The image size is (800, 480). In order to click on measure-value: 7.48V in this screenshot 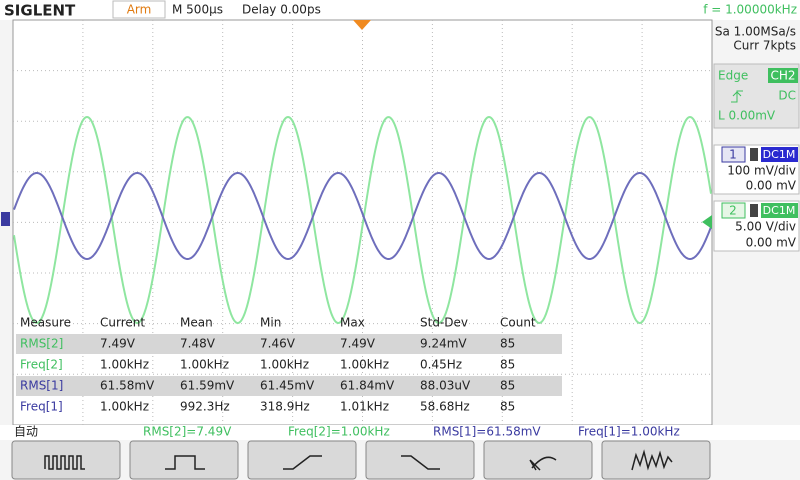, I will do `click(198, 344)`.